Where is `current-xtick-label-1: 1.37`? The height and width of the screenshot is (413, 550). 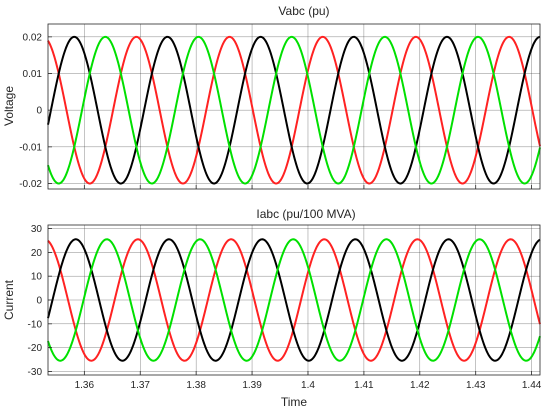 current-xtick-label-1: 1.37 is located at coordinates (141, 385).